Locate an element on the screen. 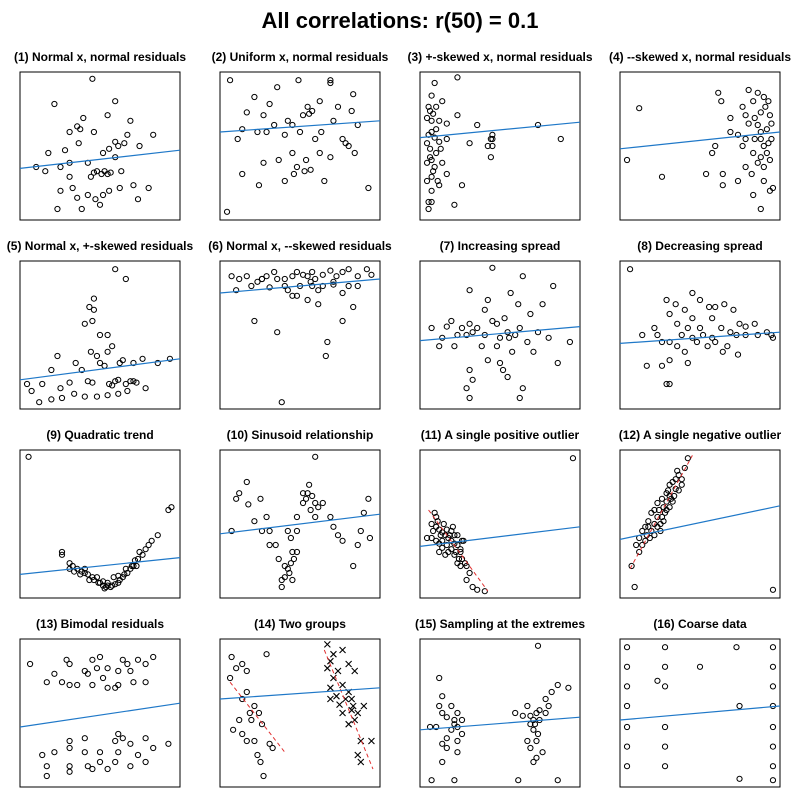 This screenshot has width=800, height=807. chart-panel-11: (11) A single positive outlier is located at coordinates (500, 523).